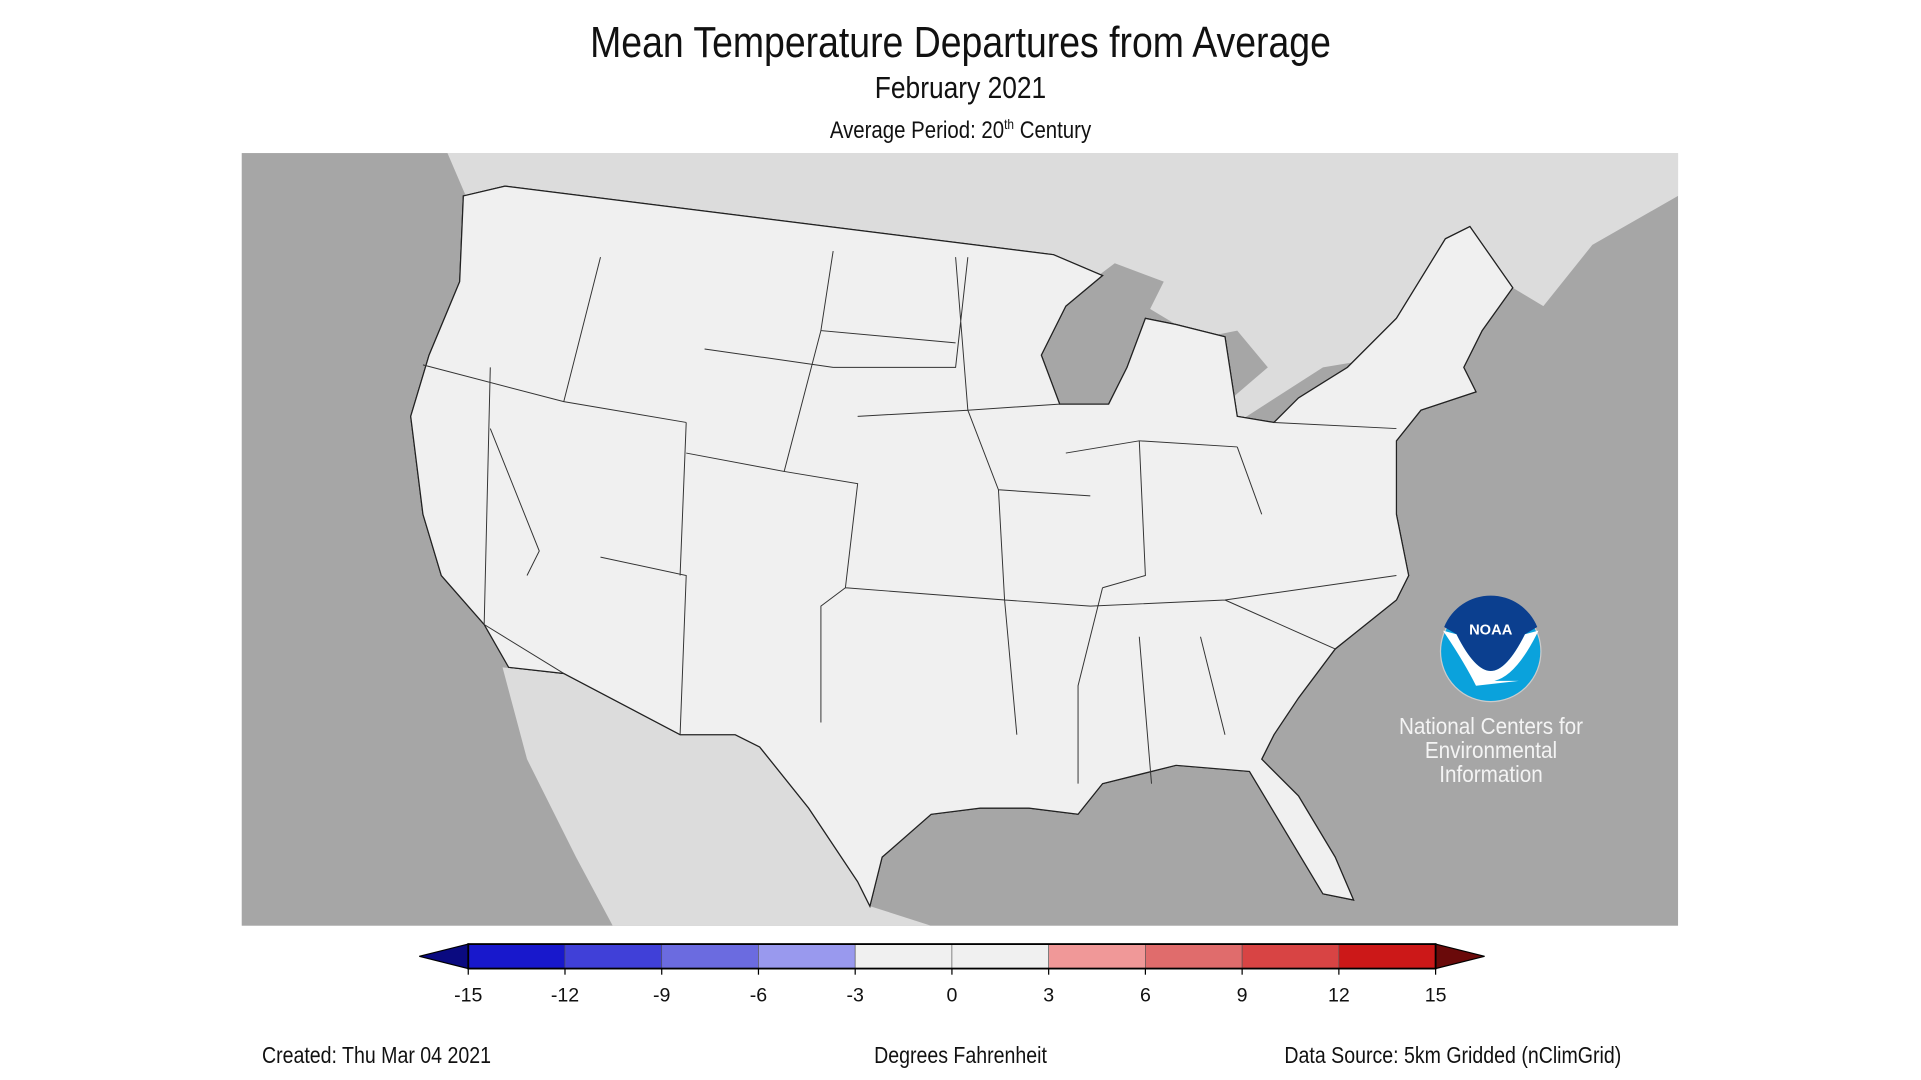 This screenshot has height=1080, width=1921. I want to click on colorbar-tick-label: 12, so click(1339, 996).